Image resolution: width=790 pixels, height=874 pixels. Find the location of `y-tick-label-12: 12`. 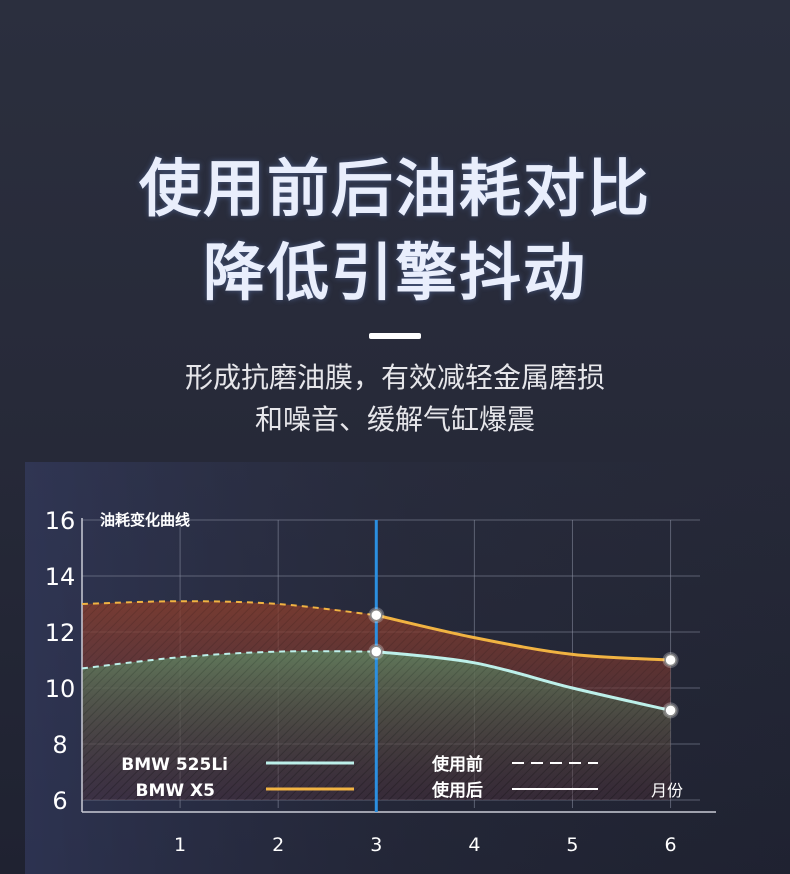

y-tick-label-12: 12 is located at coordinates (60, 633).